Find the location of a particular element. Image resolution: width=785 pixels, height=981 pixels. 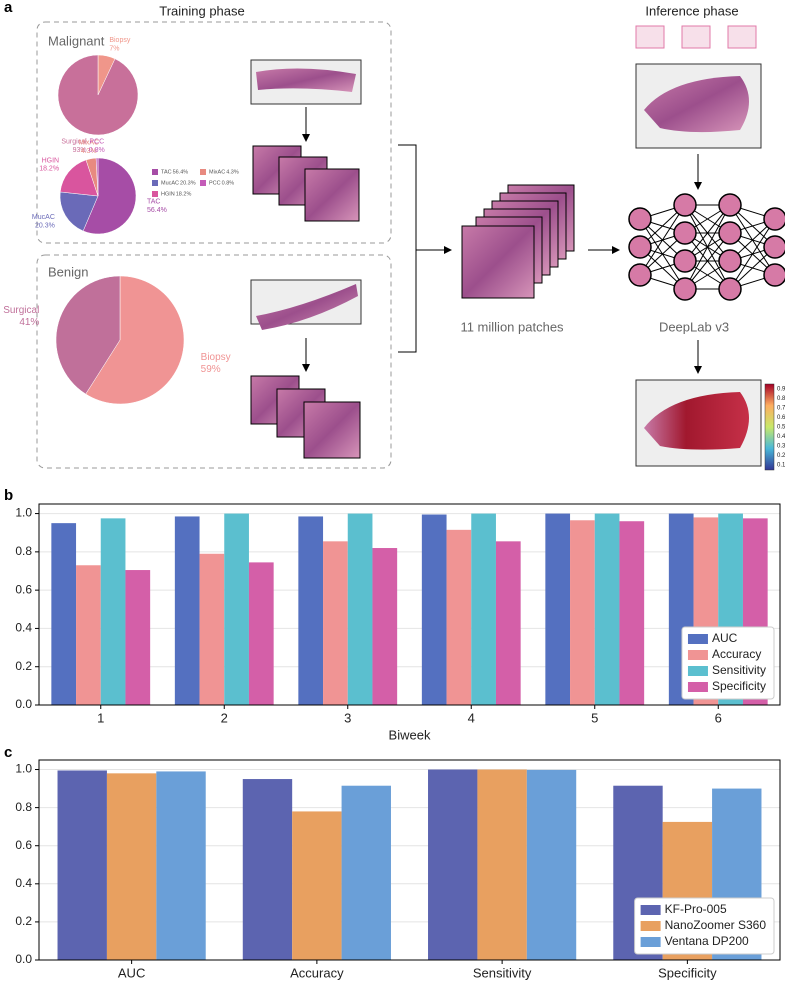

legend-label: MixAC is located at coordinates (217, 172).